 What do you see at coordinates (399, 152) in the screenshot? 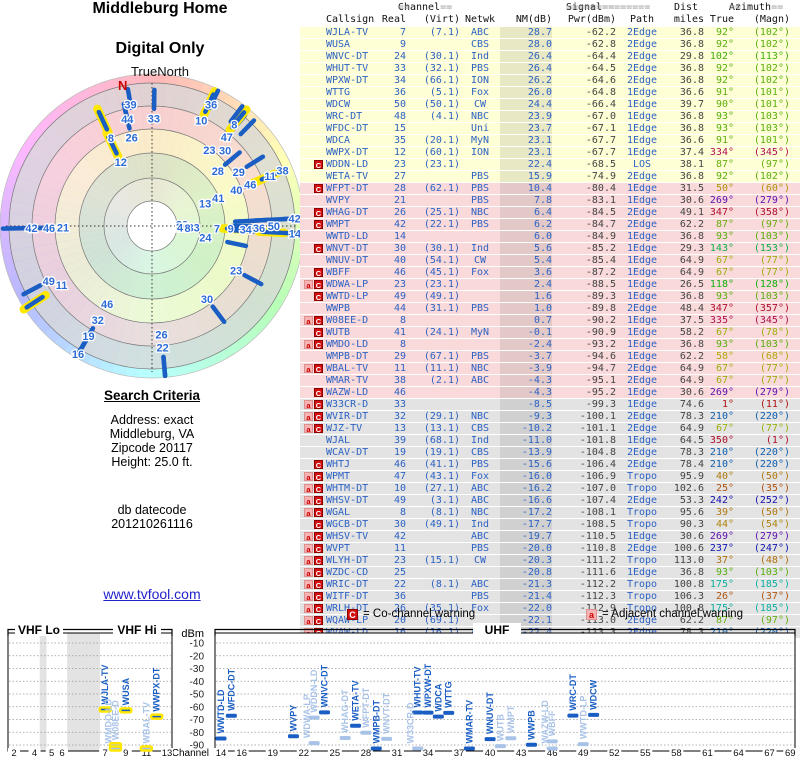
I see `cell-real-channel: 12` at bounding box center [399, 152].